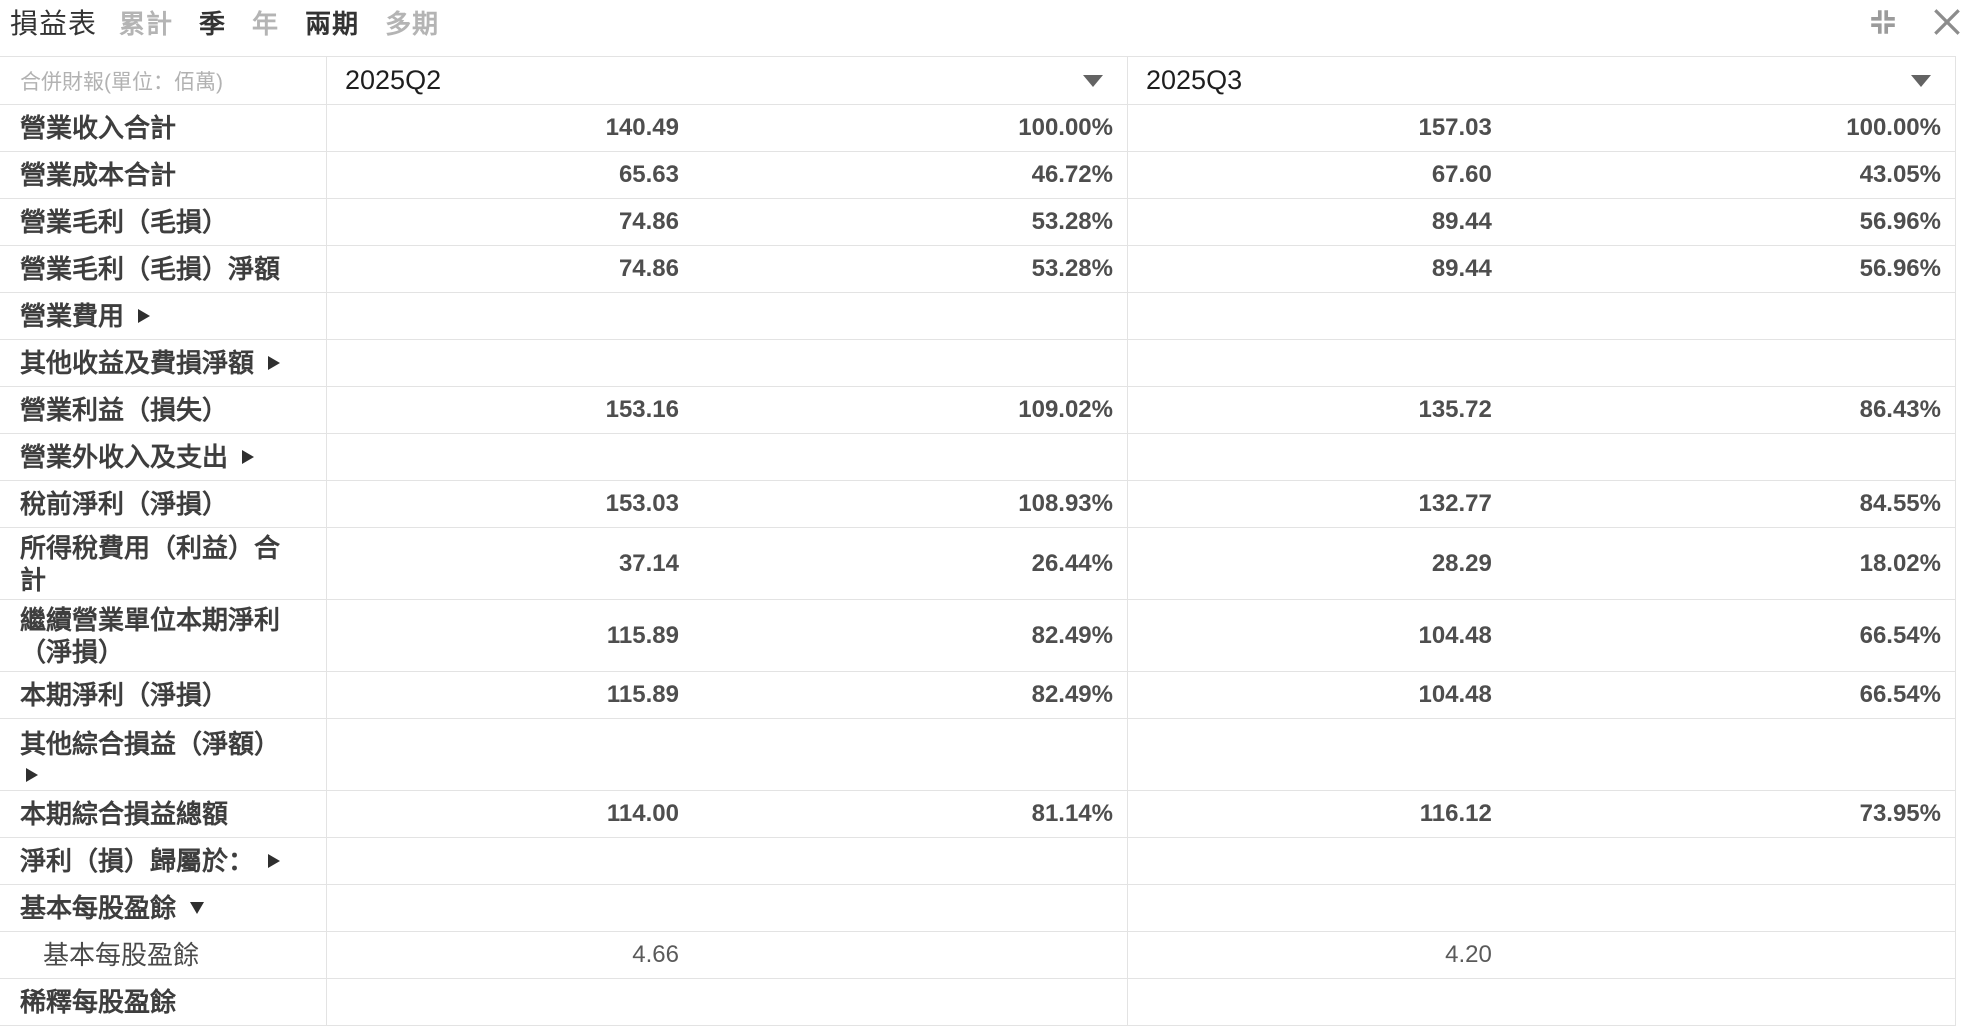  Describe the element at coordinates (393, 80) in the screenshot. I see `column-label: 2025Q2` at that location.